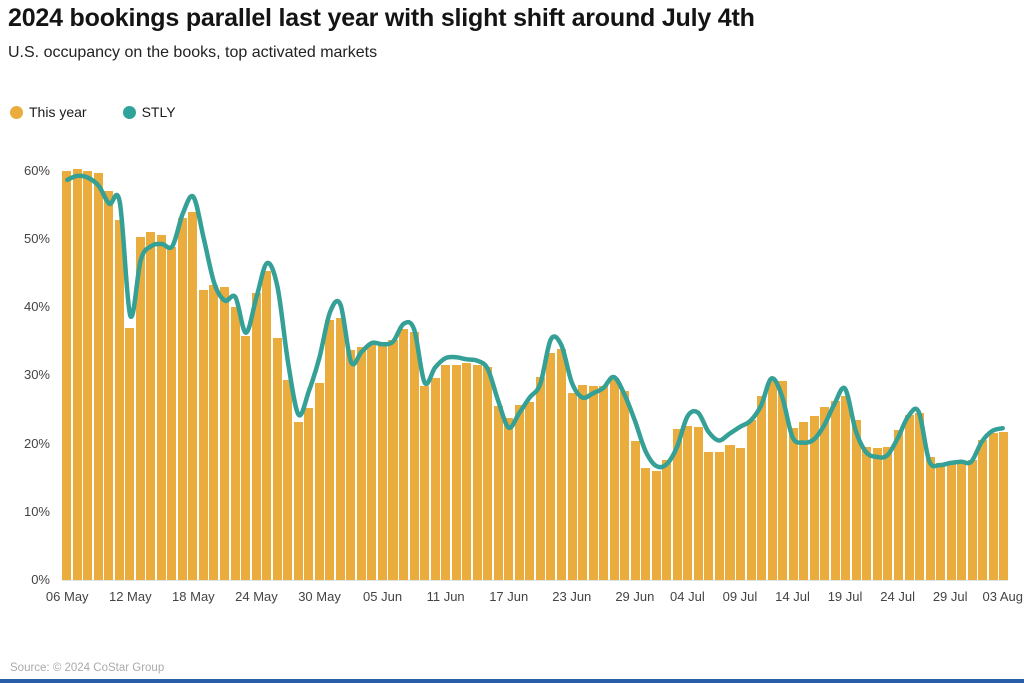  I want to click on legend-label-stly: STLY, so click(158, 112).